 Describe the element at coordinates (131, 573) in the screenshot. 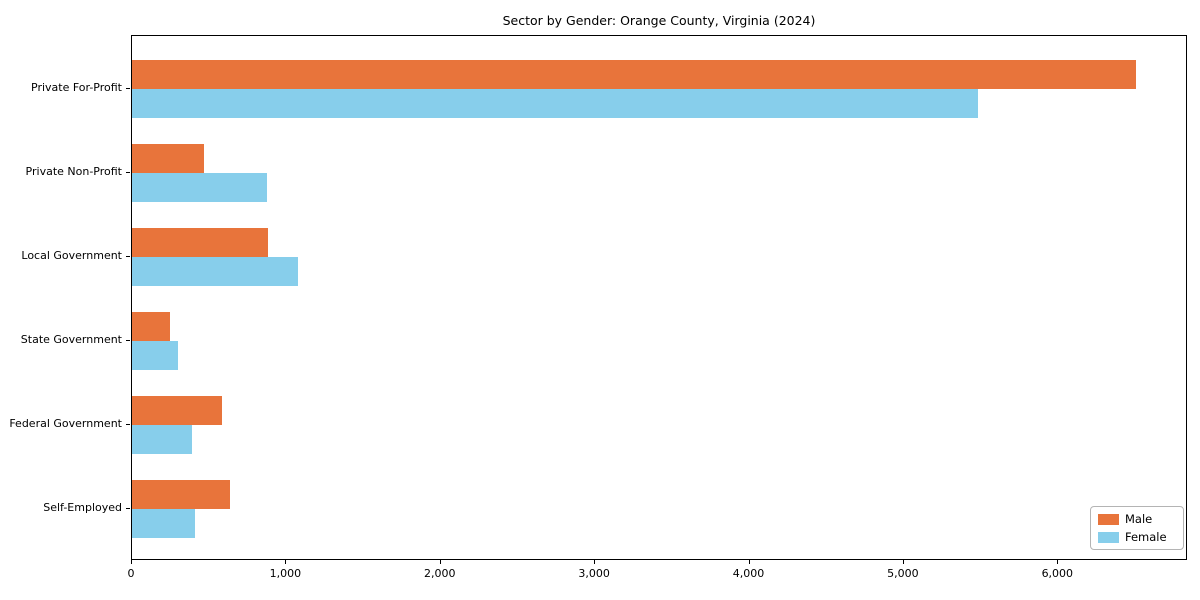

I see `x-axis-tick-label-0: 0` at that location.